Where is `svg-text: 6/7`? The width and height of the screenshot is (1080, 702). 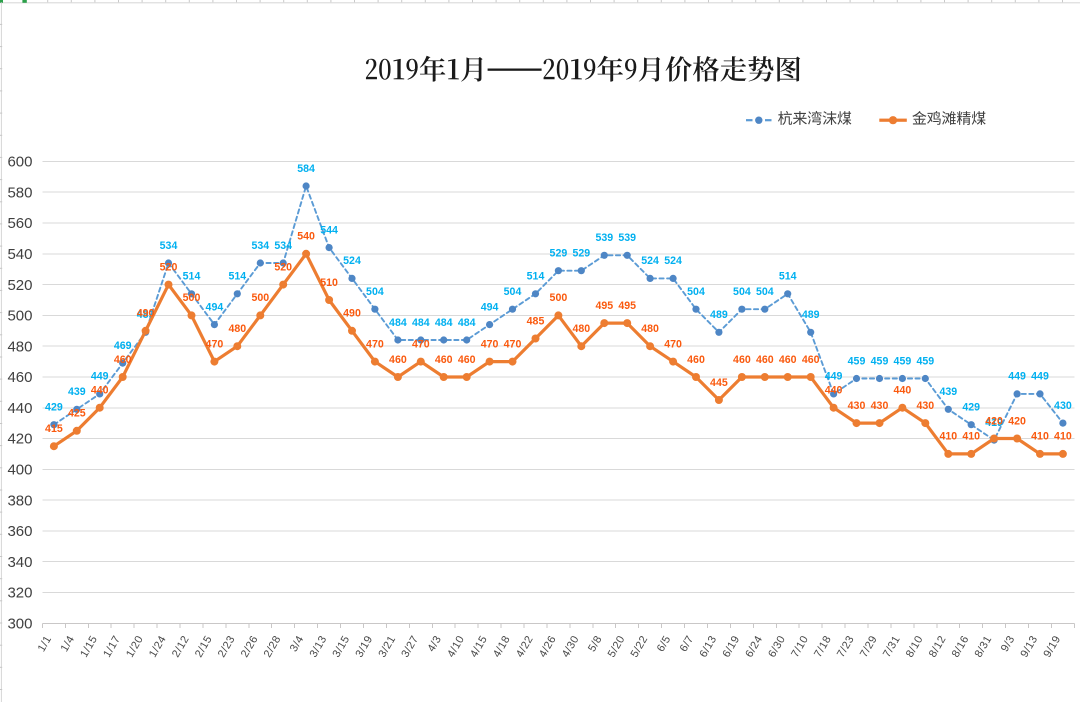 svg-text: 6/7 is located at coordinates (687, 644).